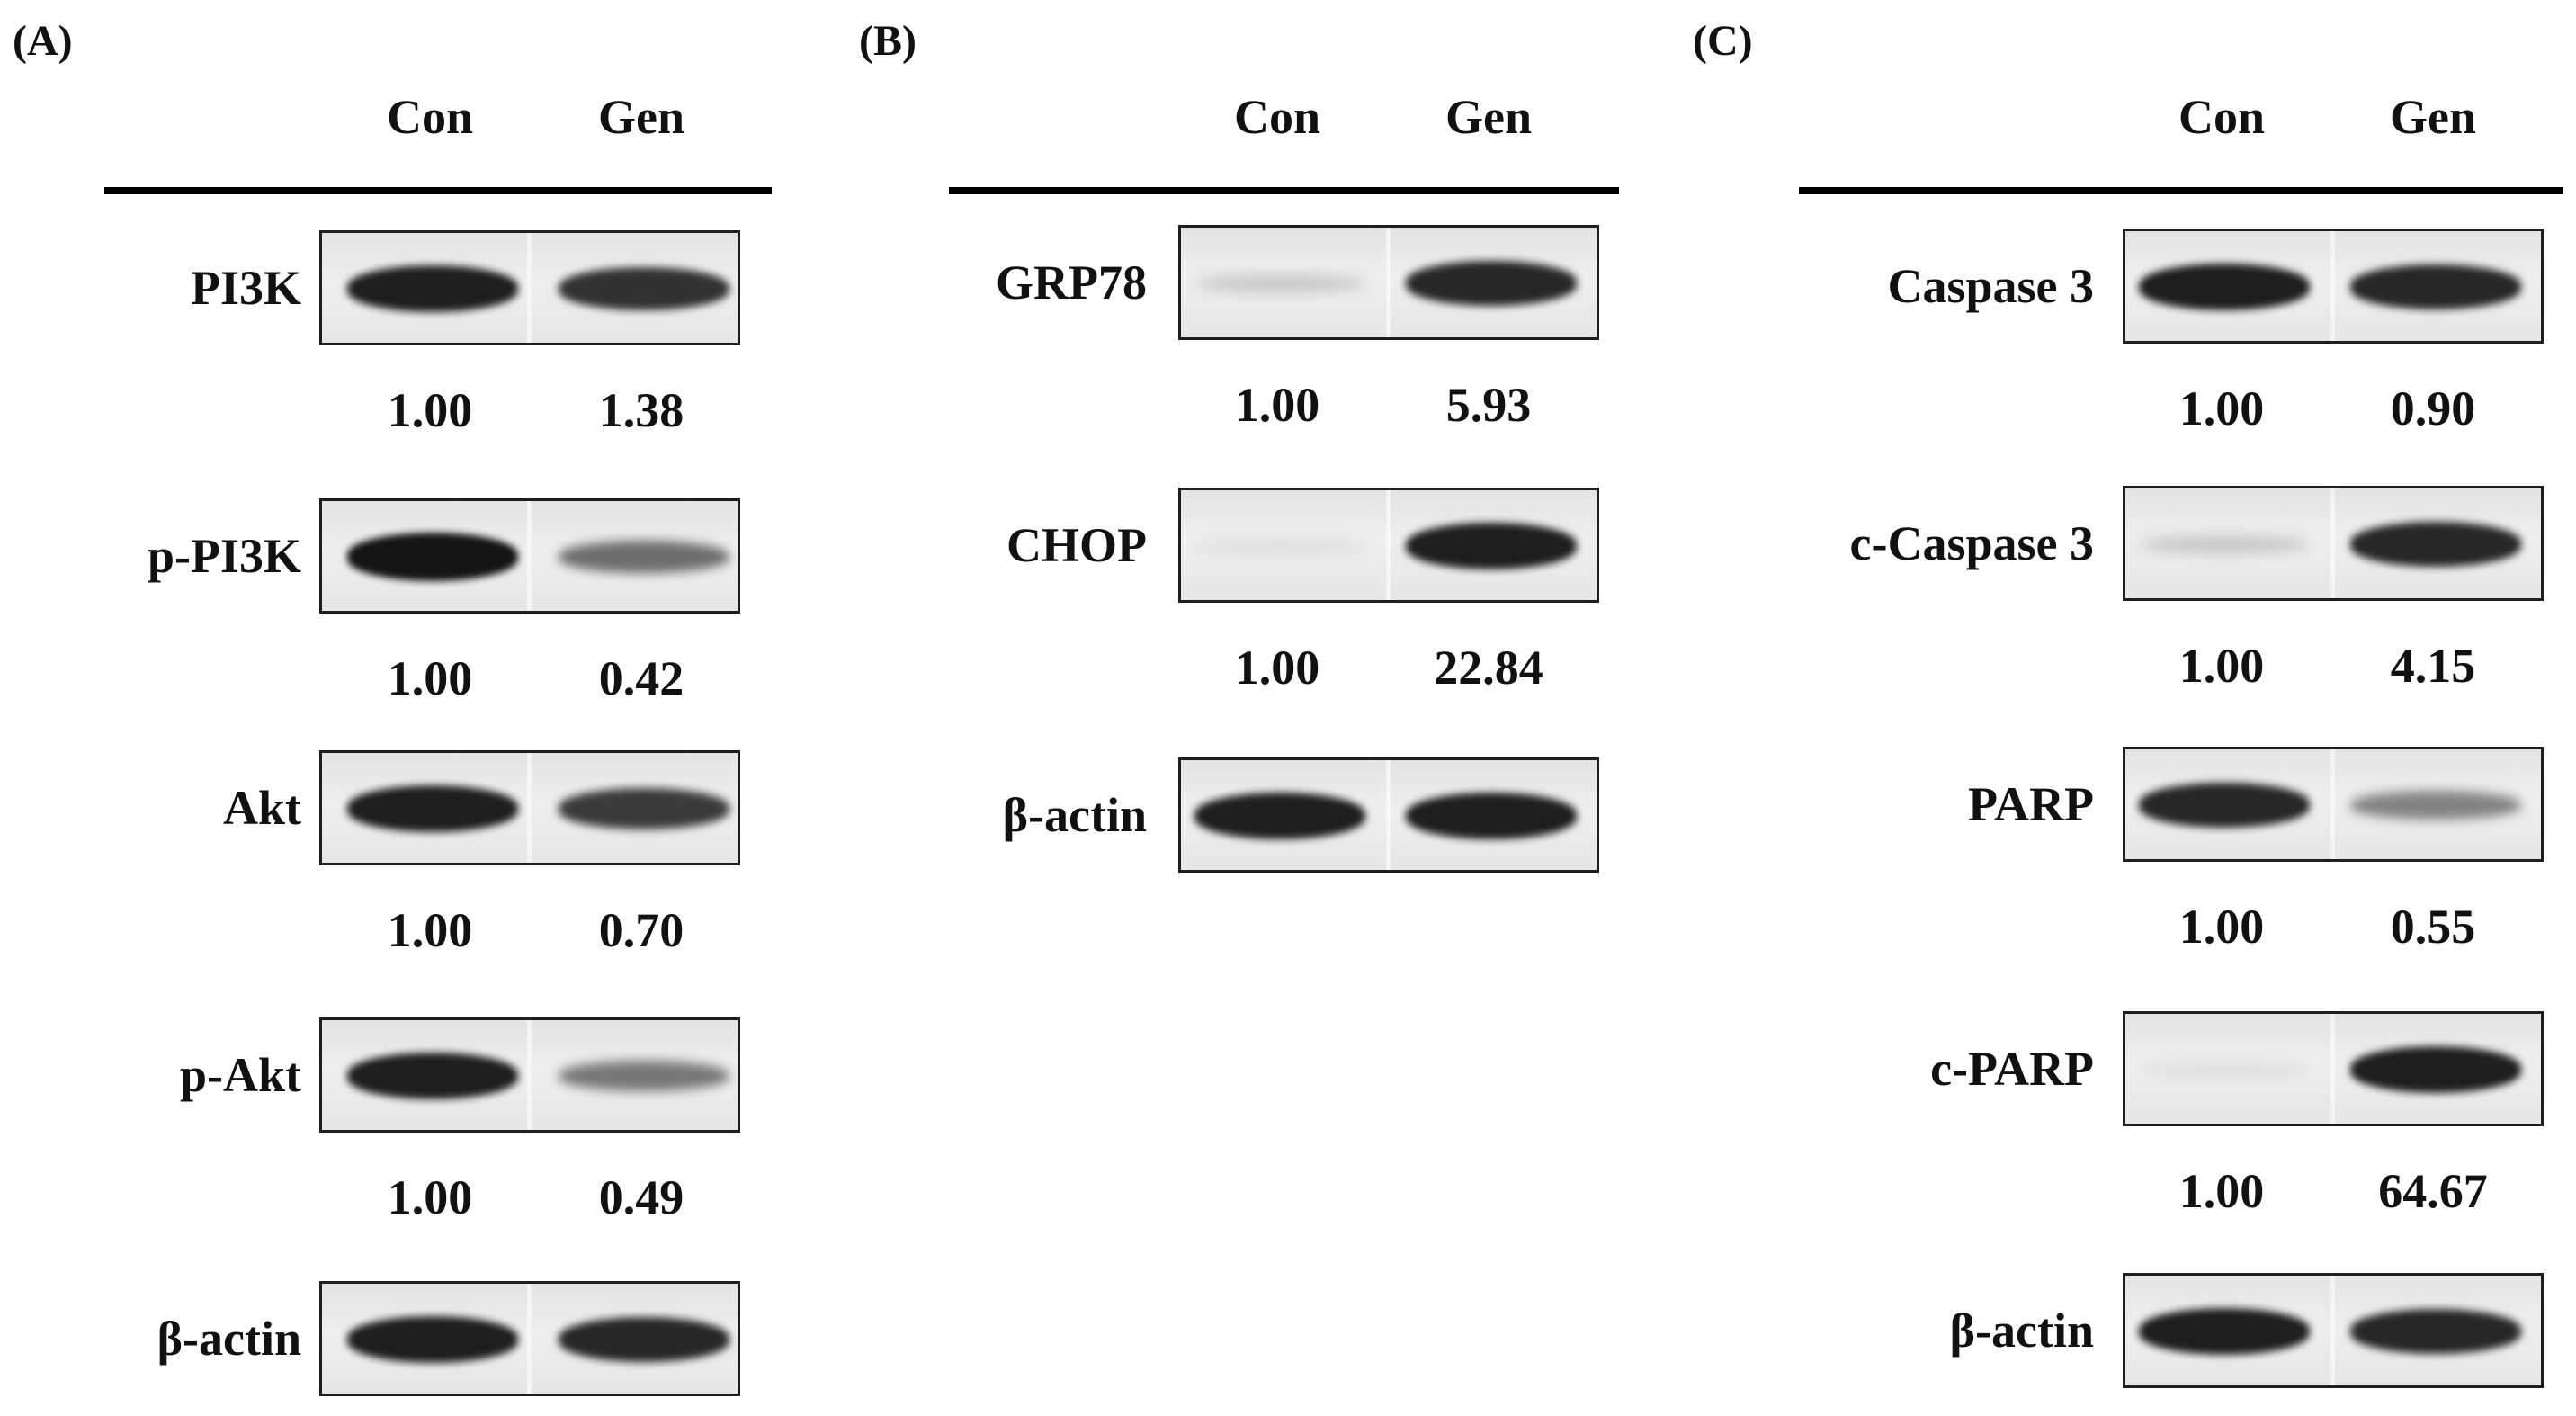  Describe the element at coordinates (1971, 543) in the screenshot. I see `protein-label-c-caspase-3: c-Caspase 3` at that location.